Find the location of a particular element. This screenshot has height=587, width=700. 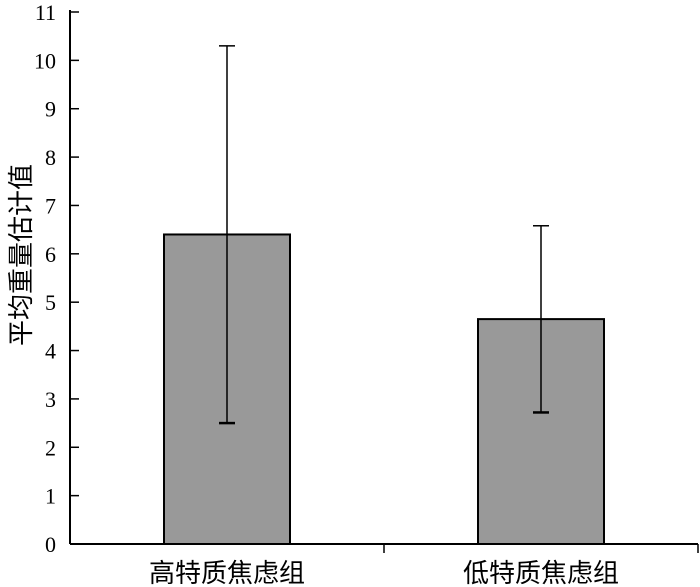

y-axis-title: 平均重量估计值 is located at coordinates (22, 255).